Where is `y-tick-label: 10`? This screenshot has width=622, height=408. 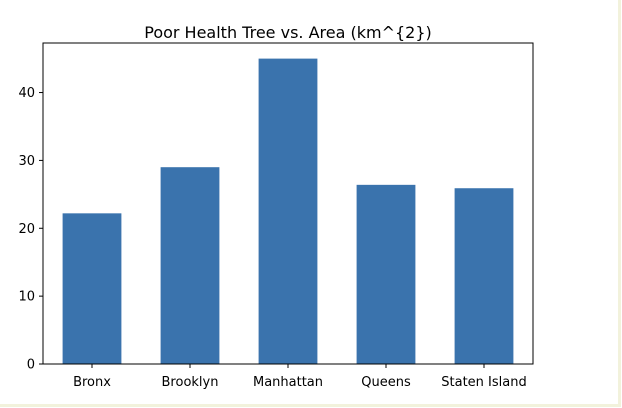
y-tick-label: 10 is located at coordinates (26, 297).